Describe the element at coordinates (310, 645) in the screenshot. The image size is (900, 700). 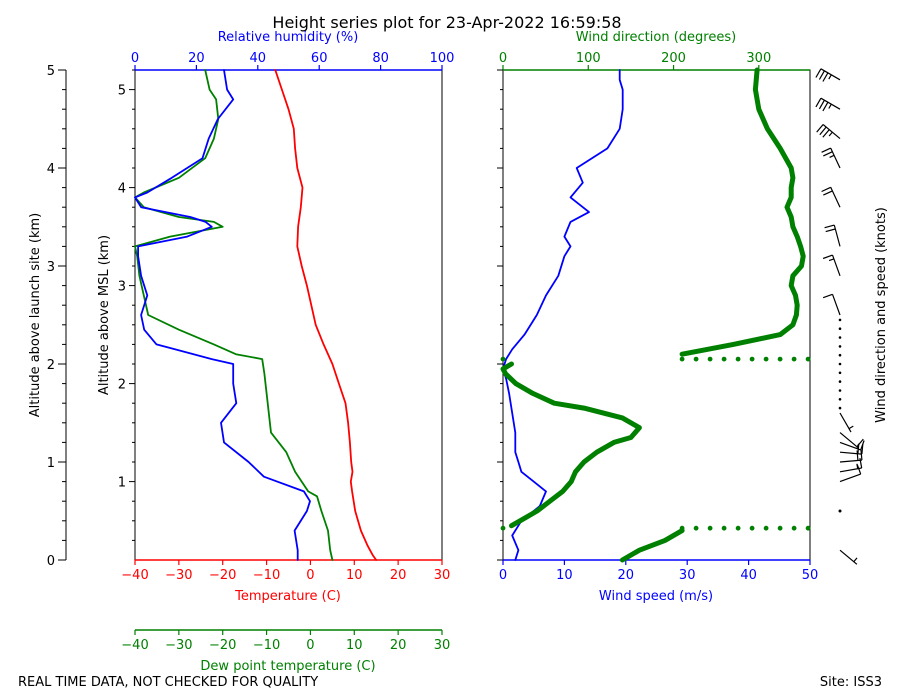
I see `dew-tick-label: 0` at that location.